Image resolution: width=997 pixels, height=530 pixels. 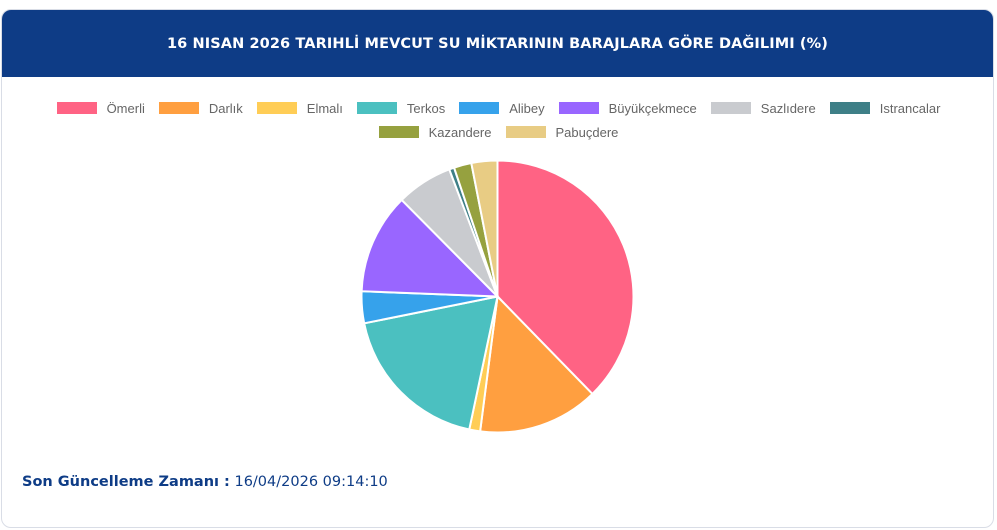 What do you see at coordinates (527, 108) in the screenshot?
I see `legend-label: Alibey` at bounding box center [527, 108].